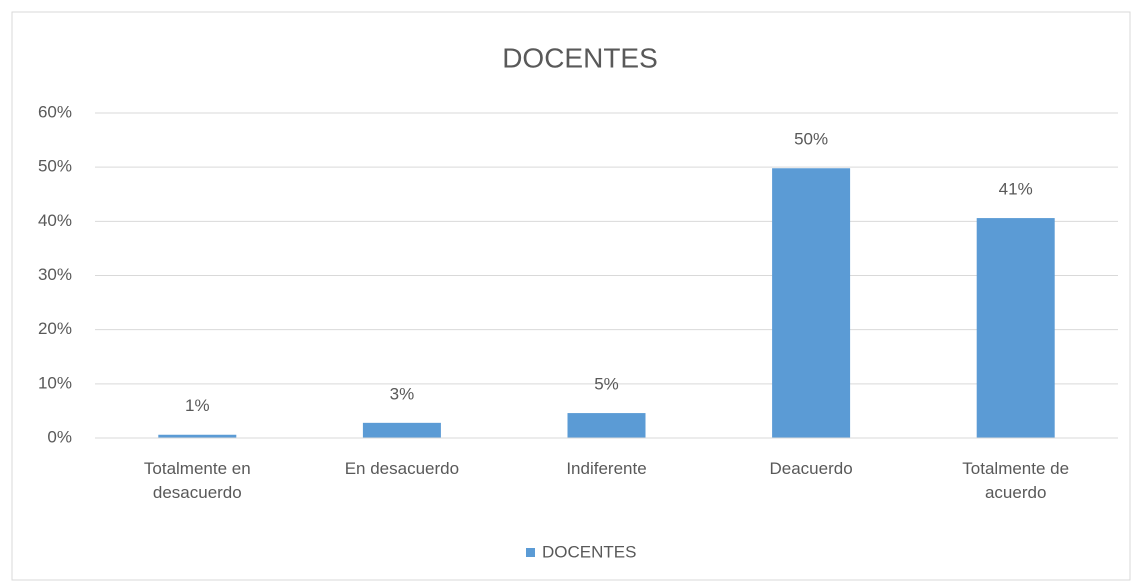 This screenshot has width=1137, height=584. I want to click on data-label: 50%, so click(811, 139).